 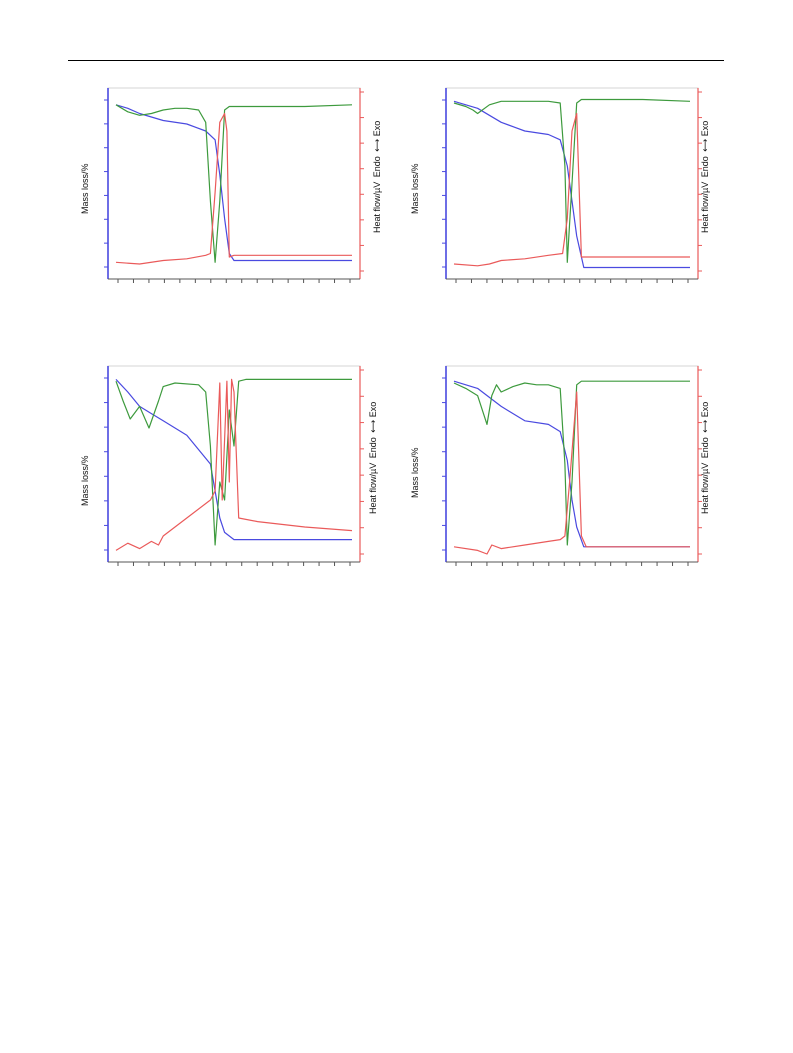 I want to click on plot-bottom-right, so click(x=572, y=465).